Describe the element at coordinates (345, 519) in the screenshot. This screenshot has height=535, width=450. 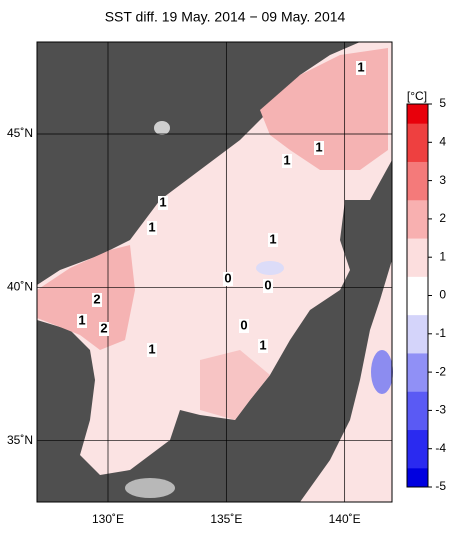
I see `lon-label: 140˚E` at that location.